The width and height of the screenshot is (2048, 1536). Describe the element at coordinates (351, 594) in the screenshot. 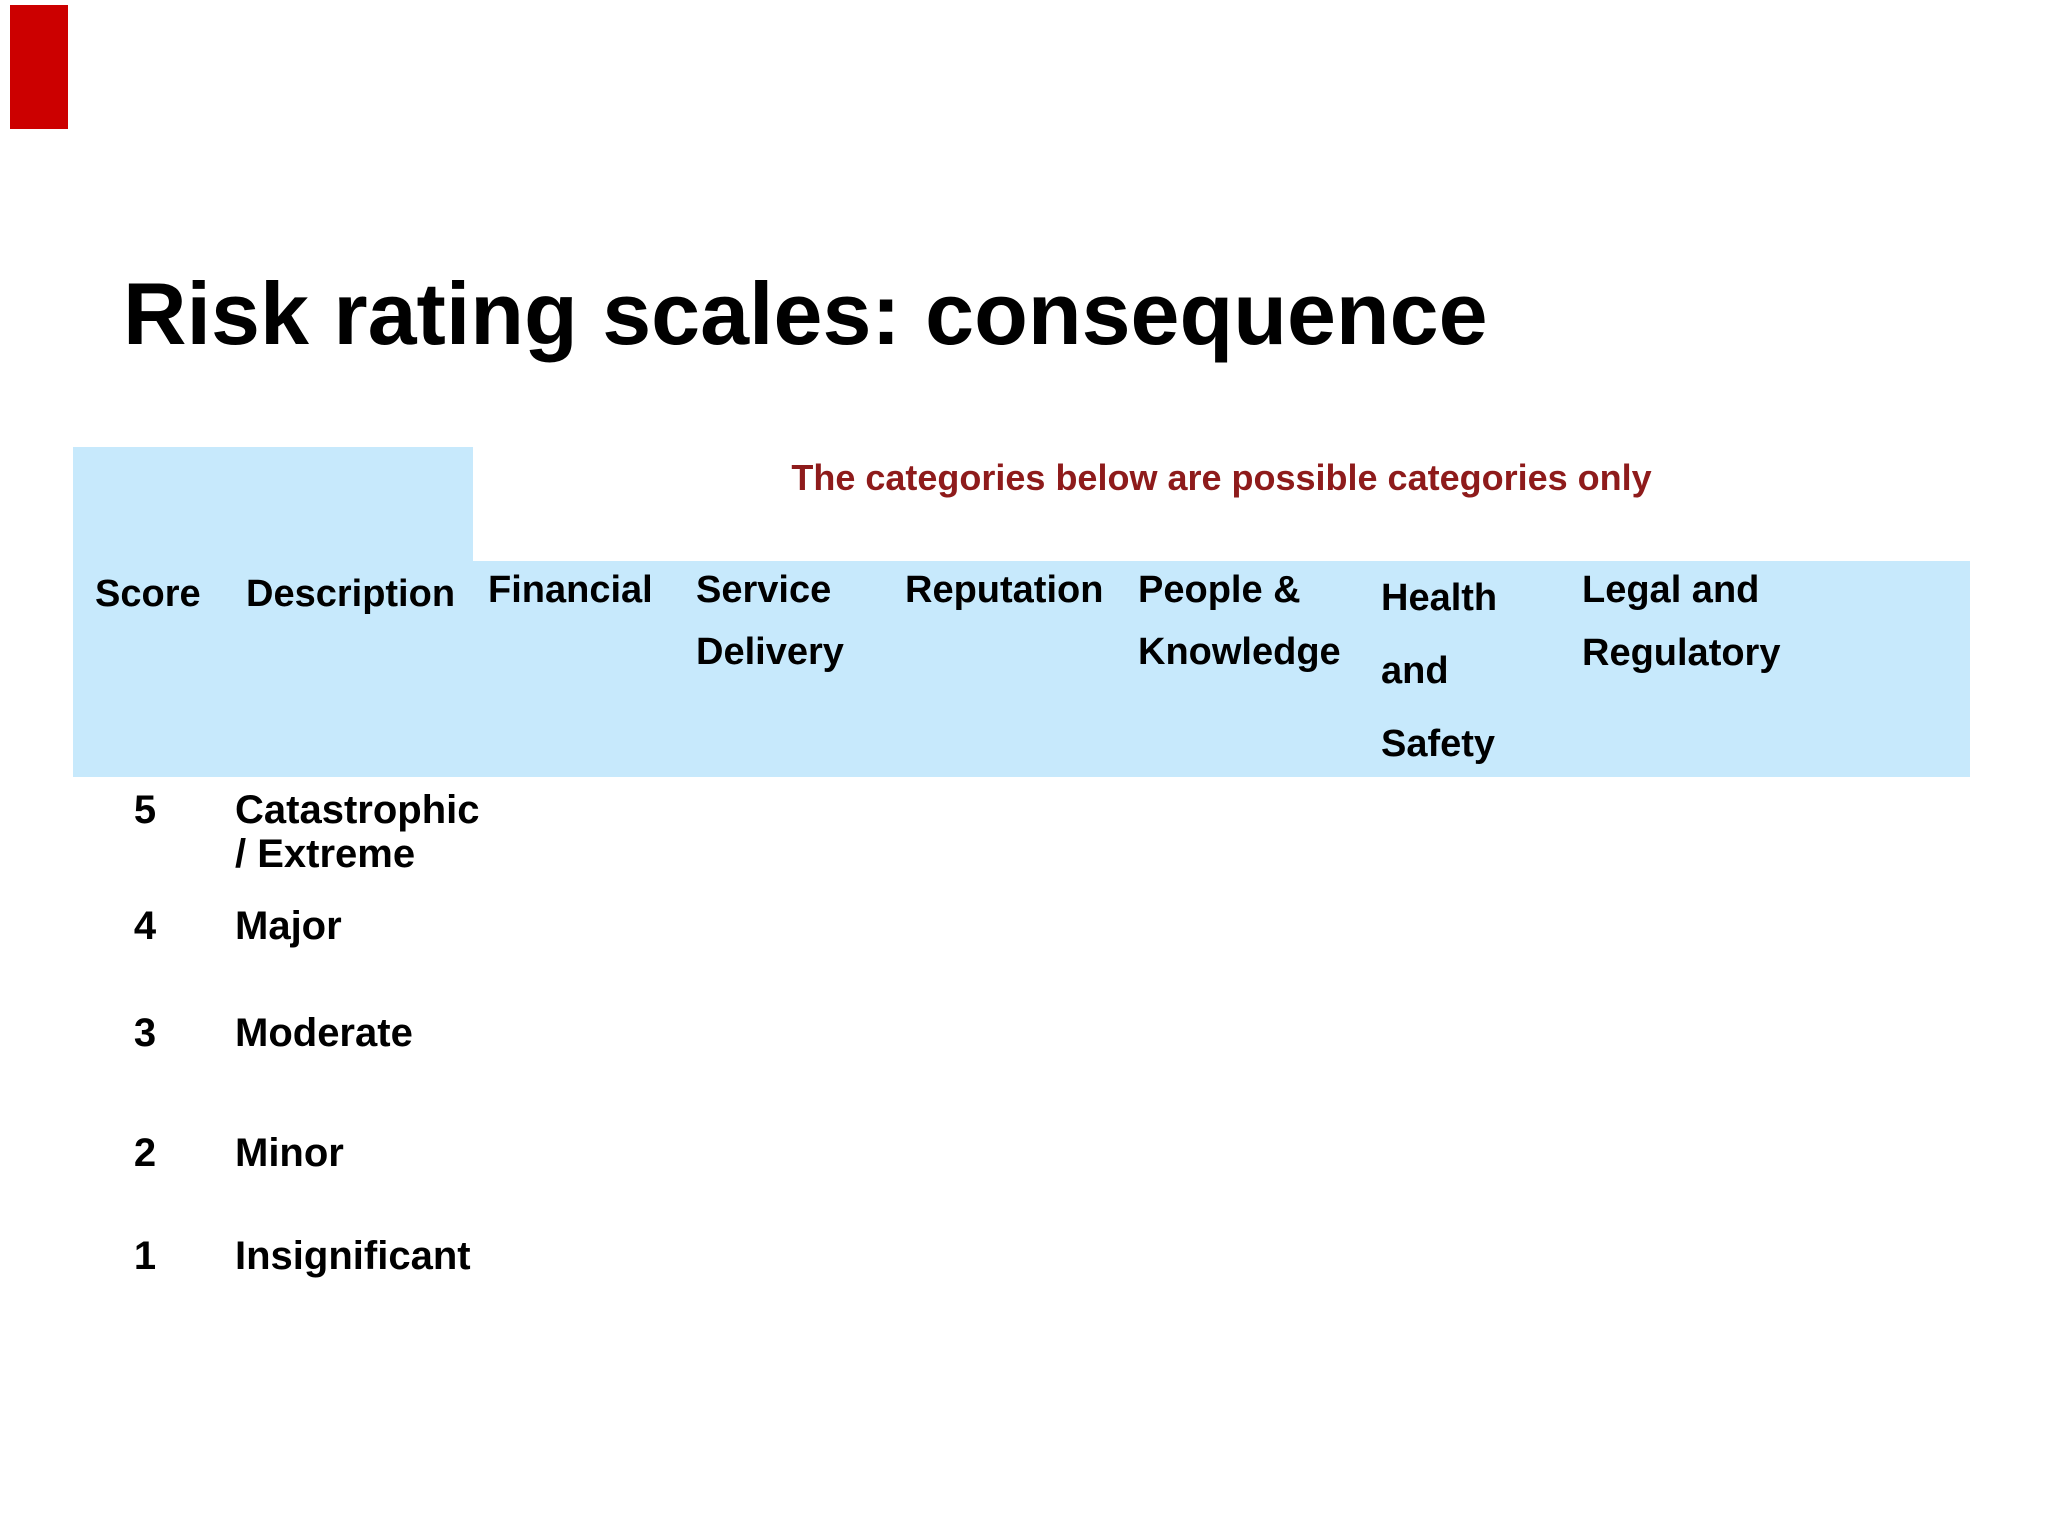

I see `column-header-description: Description` at that location.